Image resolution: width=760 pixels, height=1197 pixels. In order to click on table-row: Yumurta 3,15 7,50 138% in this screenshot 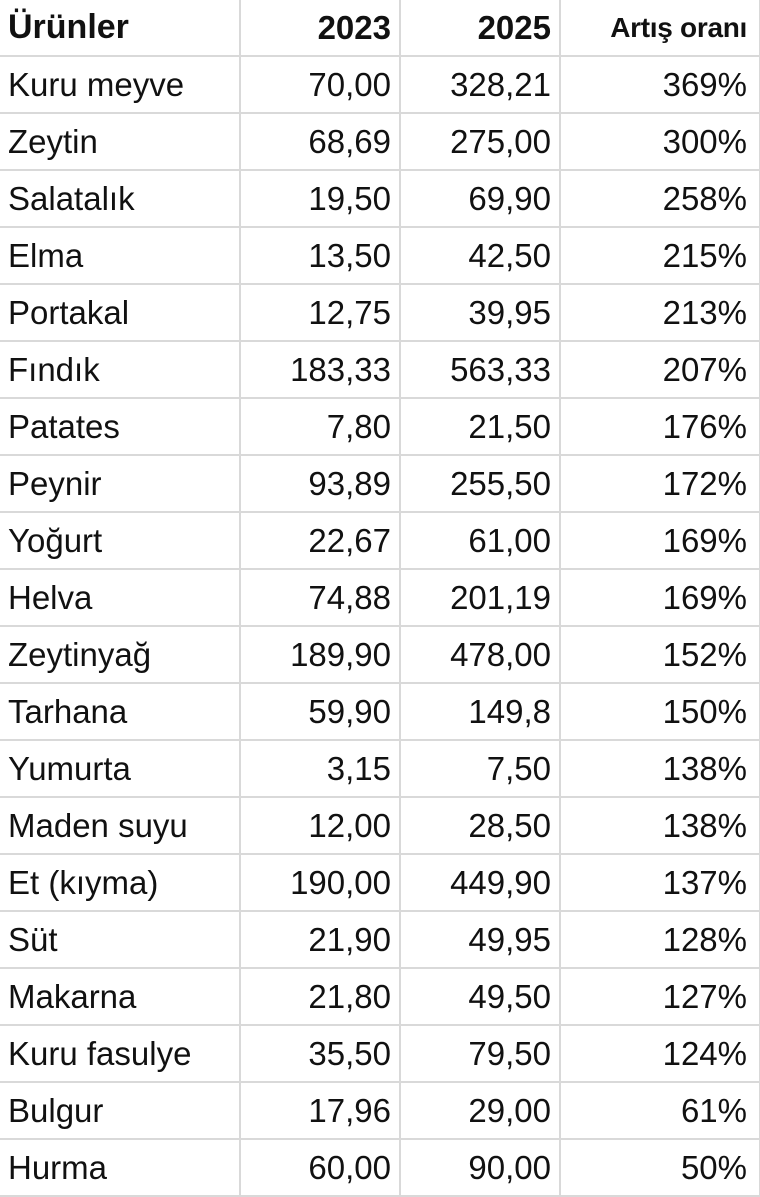, I will do `click(380, 769)`.